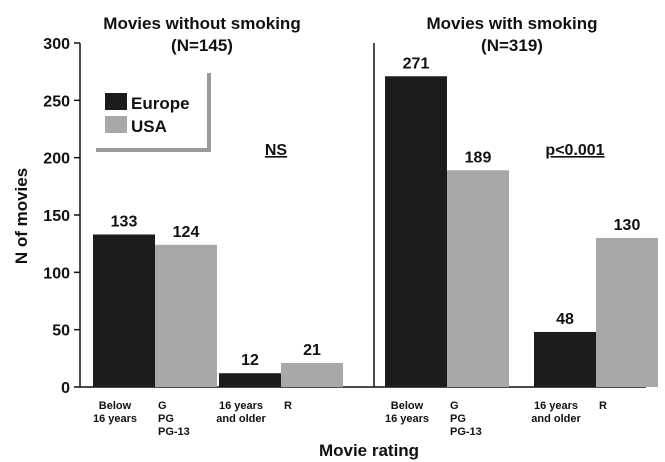 This screenshot has height=462, width=665. I want to click on panel-1-subtitle: (N=145), so click(202, 45).